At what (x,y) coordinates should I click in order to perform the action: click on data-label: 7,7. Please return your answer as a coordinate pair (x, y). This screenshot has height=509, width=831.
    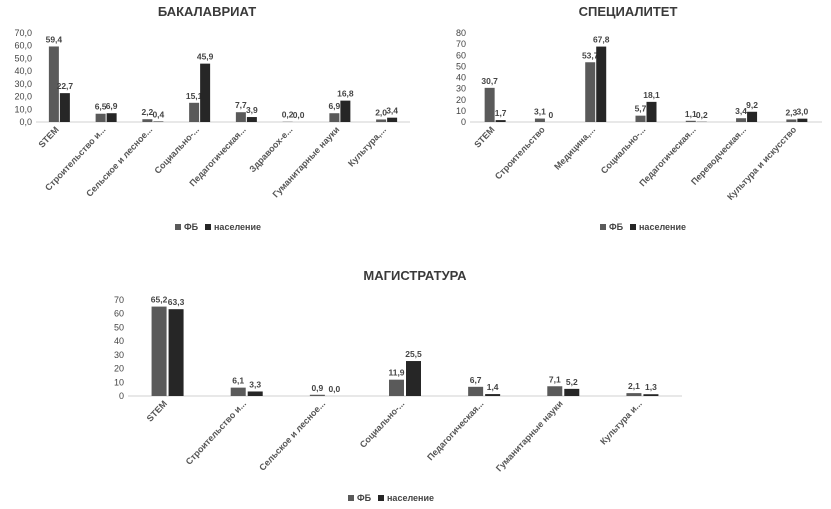
    Looking at the image, I should click on (241, 105).